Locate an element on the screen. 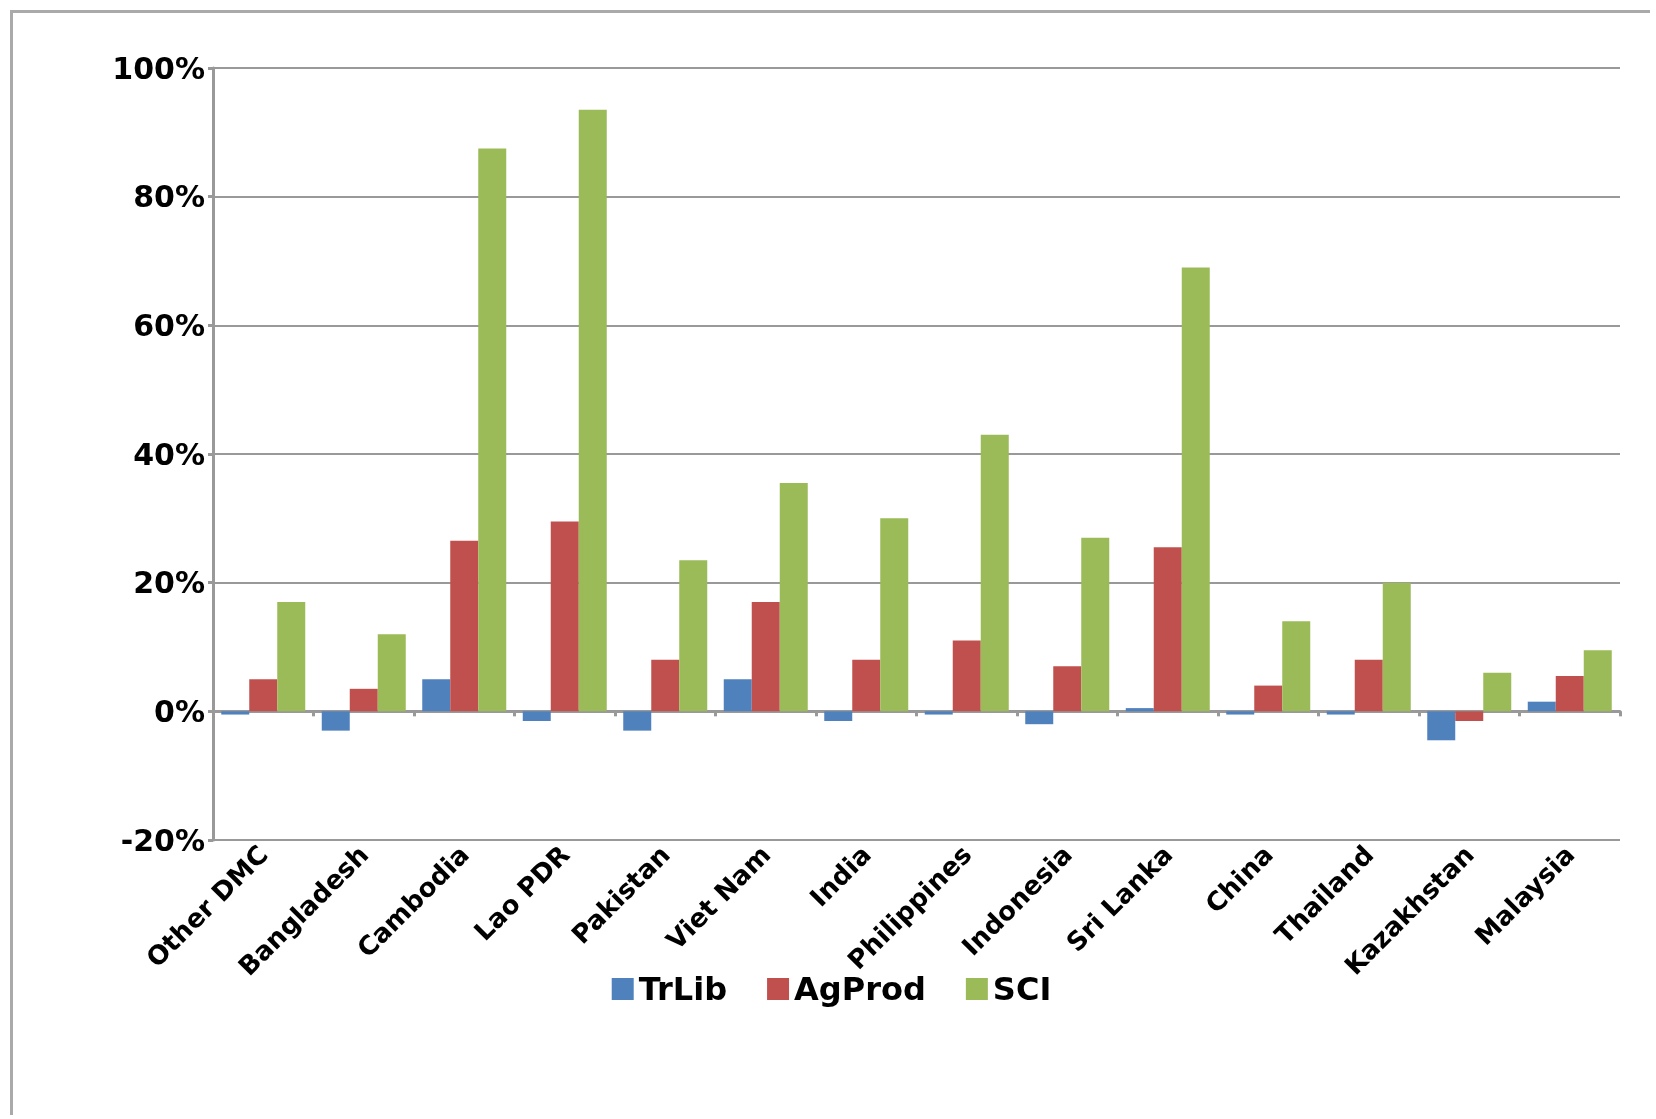  y-tick-label: 40% is located at coordinates (169, 454).